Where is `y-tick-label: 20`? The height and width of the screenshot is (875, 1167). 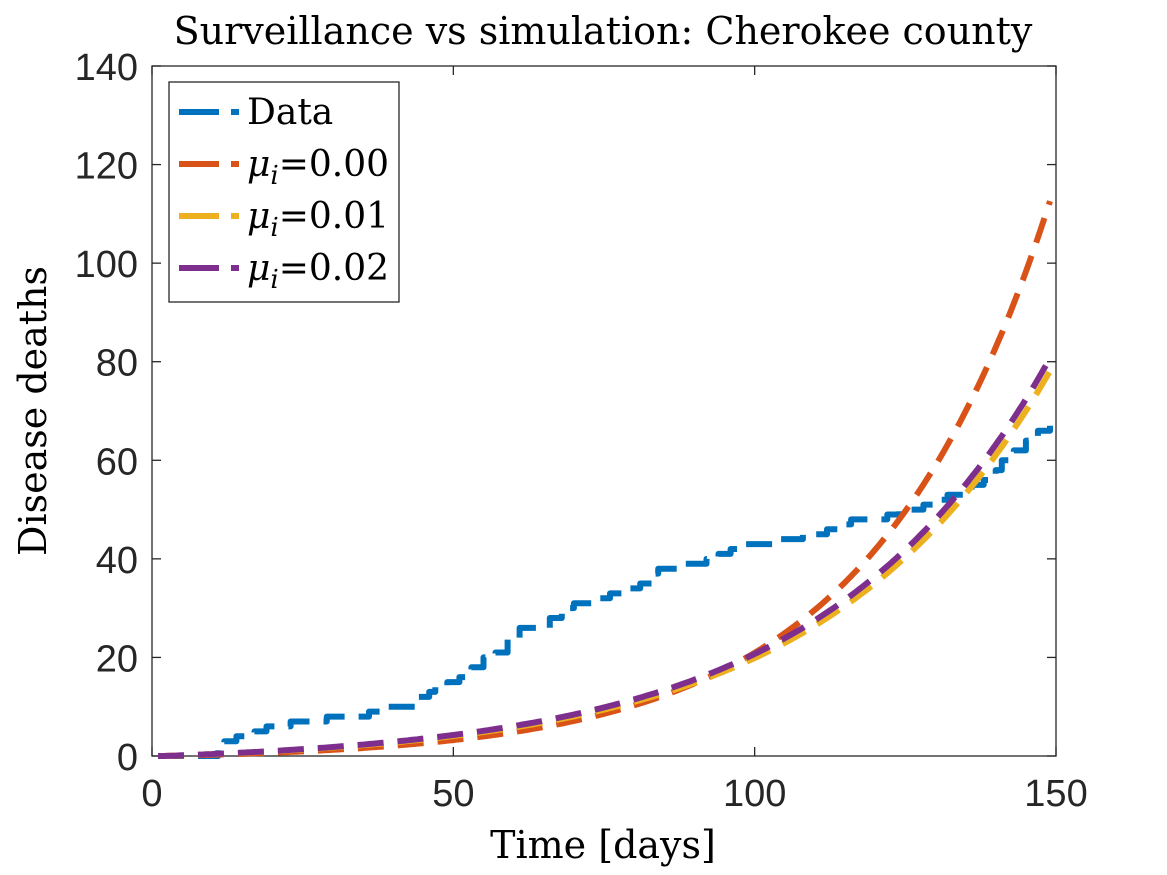 y-tick-label: 20 is located at coordinates (117, 659).